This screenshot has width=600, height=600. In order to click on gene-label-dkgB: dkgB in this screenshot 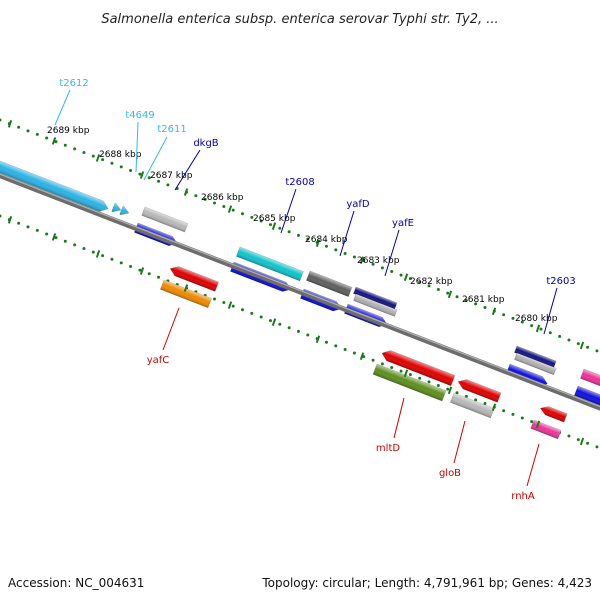, I will do `click(205, 143)`.